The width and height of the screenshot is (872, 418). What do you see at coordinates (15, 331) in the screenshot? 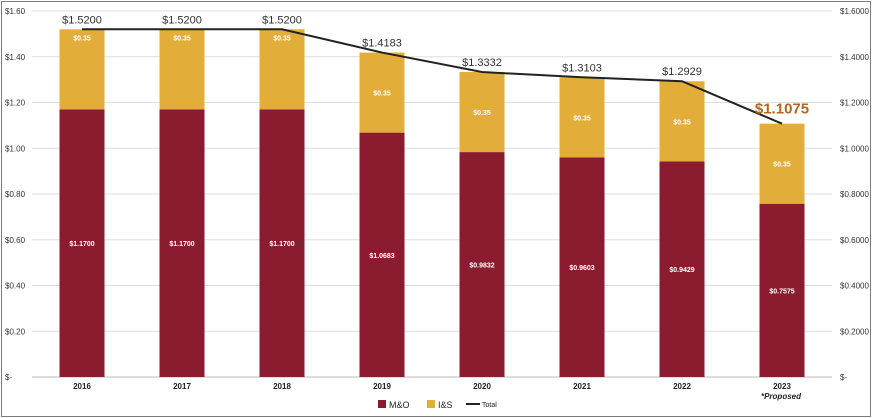
I see `y-tick-label-left: $0.20` at bounding box center [15, 331].